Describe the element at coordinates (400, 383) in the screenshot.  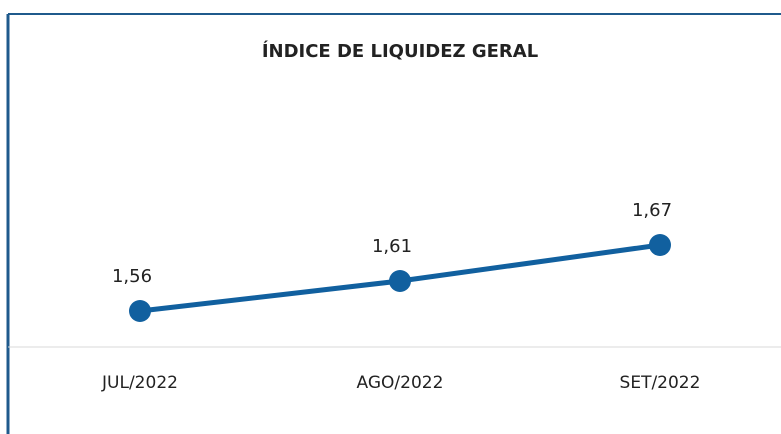
I see `x-tick-label: AGO/2022` at that location.